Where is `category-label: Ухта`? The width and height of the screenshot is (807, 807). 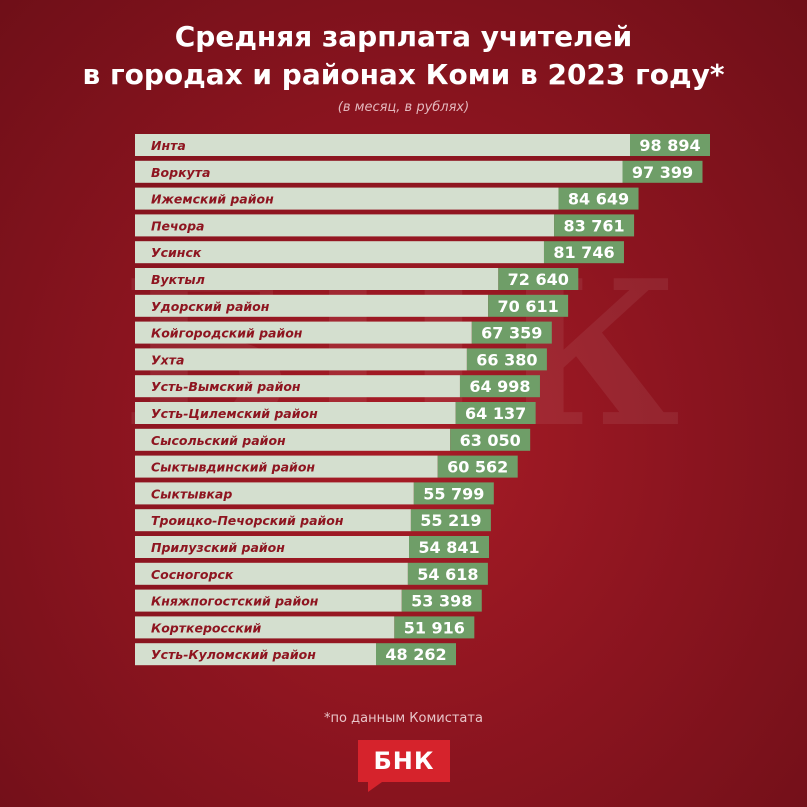 category-label: Ухта is located at coordinates (167, 359).